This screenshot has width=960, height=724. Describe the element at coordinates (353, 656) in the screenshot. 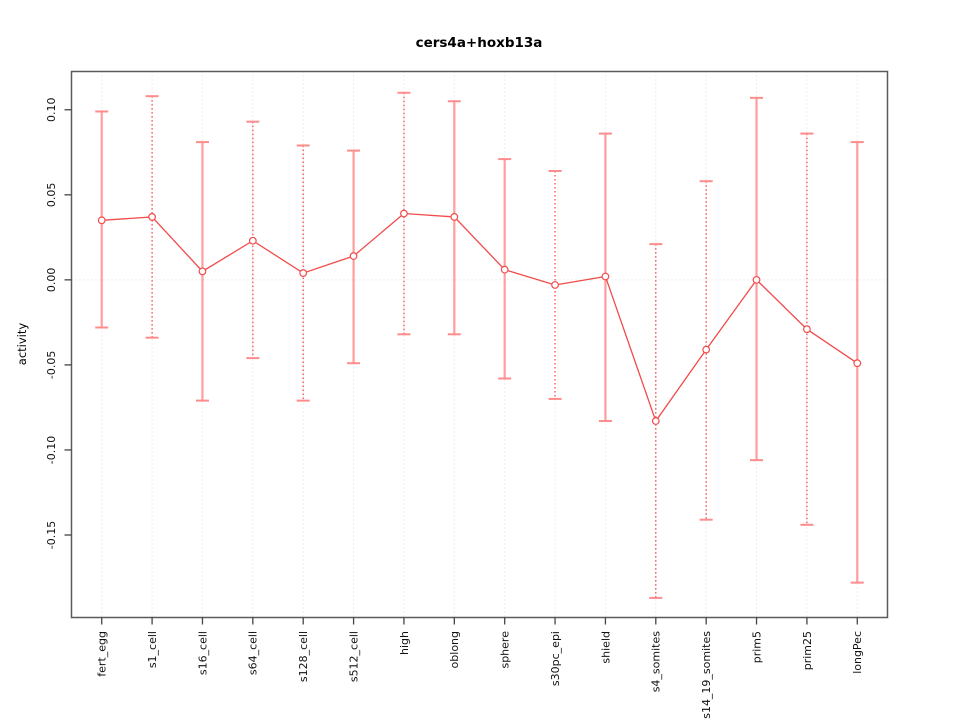

I see `x-tick-label: s512_cell` at that location.